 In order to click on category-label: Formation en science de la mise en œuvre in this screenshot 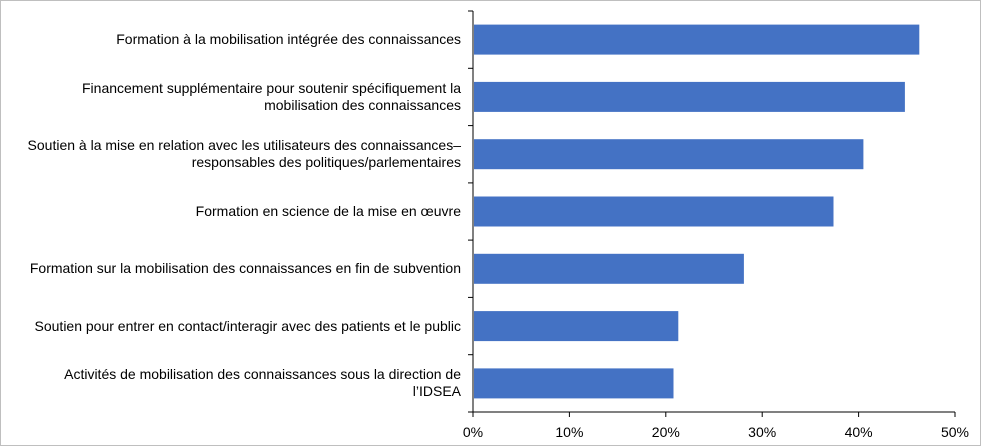, I will do `click(231, 211)`.